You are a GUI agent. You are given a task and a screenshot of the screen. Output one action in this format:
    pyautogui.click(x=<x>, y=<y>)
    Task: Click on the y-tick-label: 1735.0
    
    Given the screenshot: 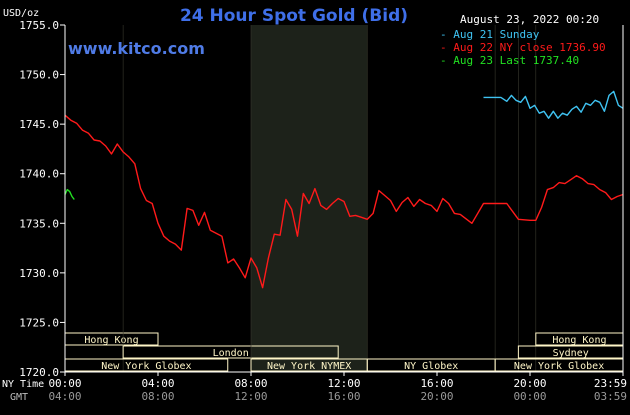 What is the action you would take?
    pyautogui.click(x=39, y=223)
    